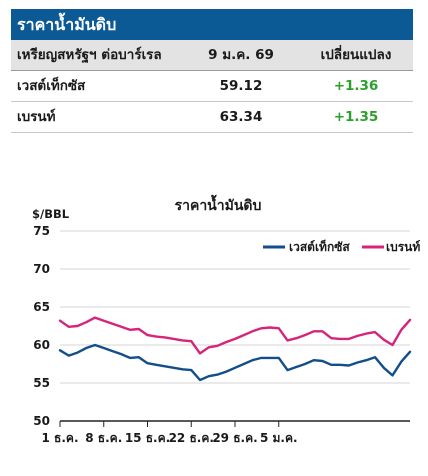 The image size is (428, 476). I want to click on series-lines, so click(235, 349).